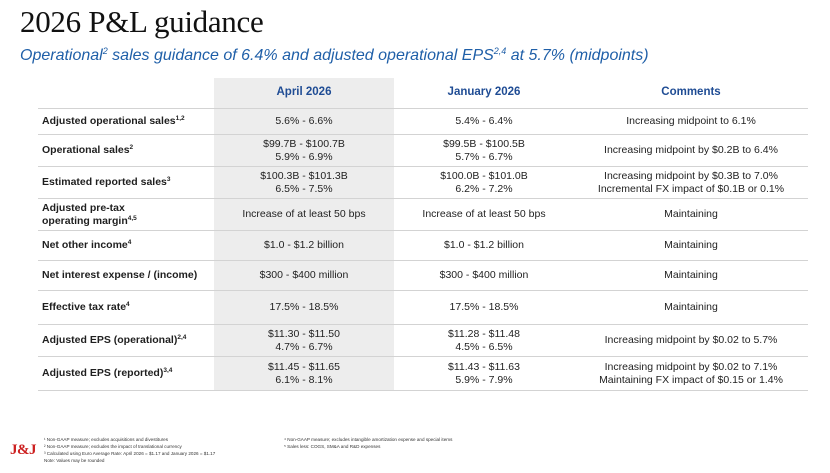 The height and width of the screenshot is (473, 830). I want to click on row-label-text-line2: operating margin, so click(85, 220).